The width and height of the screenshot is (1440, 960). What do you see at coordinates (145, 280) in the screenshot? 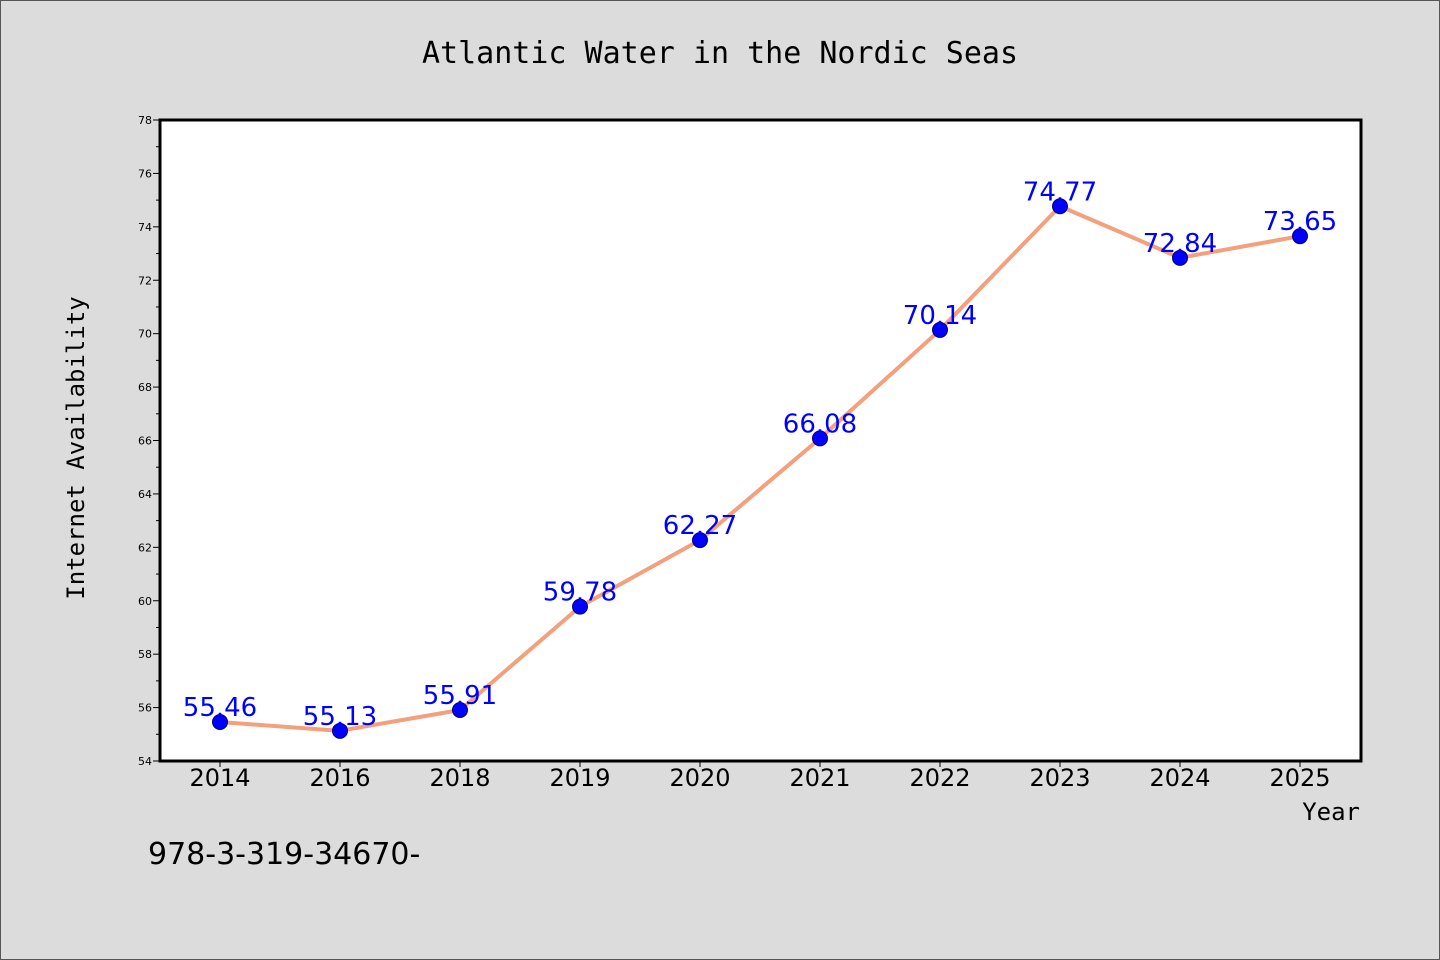
I see `y-tick-label: 72` at bounding box center [145, 280].